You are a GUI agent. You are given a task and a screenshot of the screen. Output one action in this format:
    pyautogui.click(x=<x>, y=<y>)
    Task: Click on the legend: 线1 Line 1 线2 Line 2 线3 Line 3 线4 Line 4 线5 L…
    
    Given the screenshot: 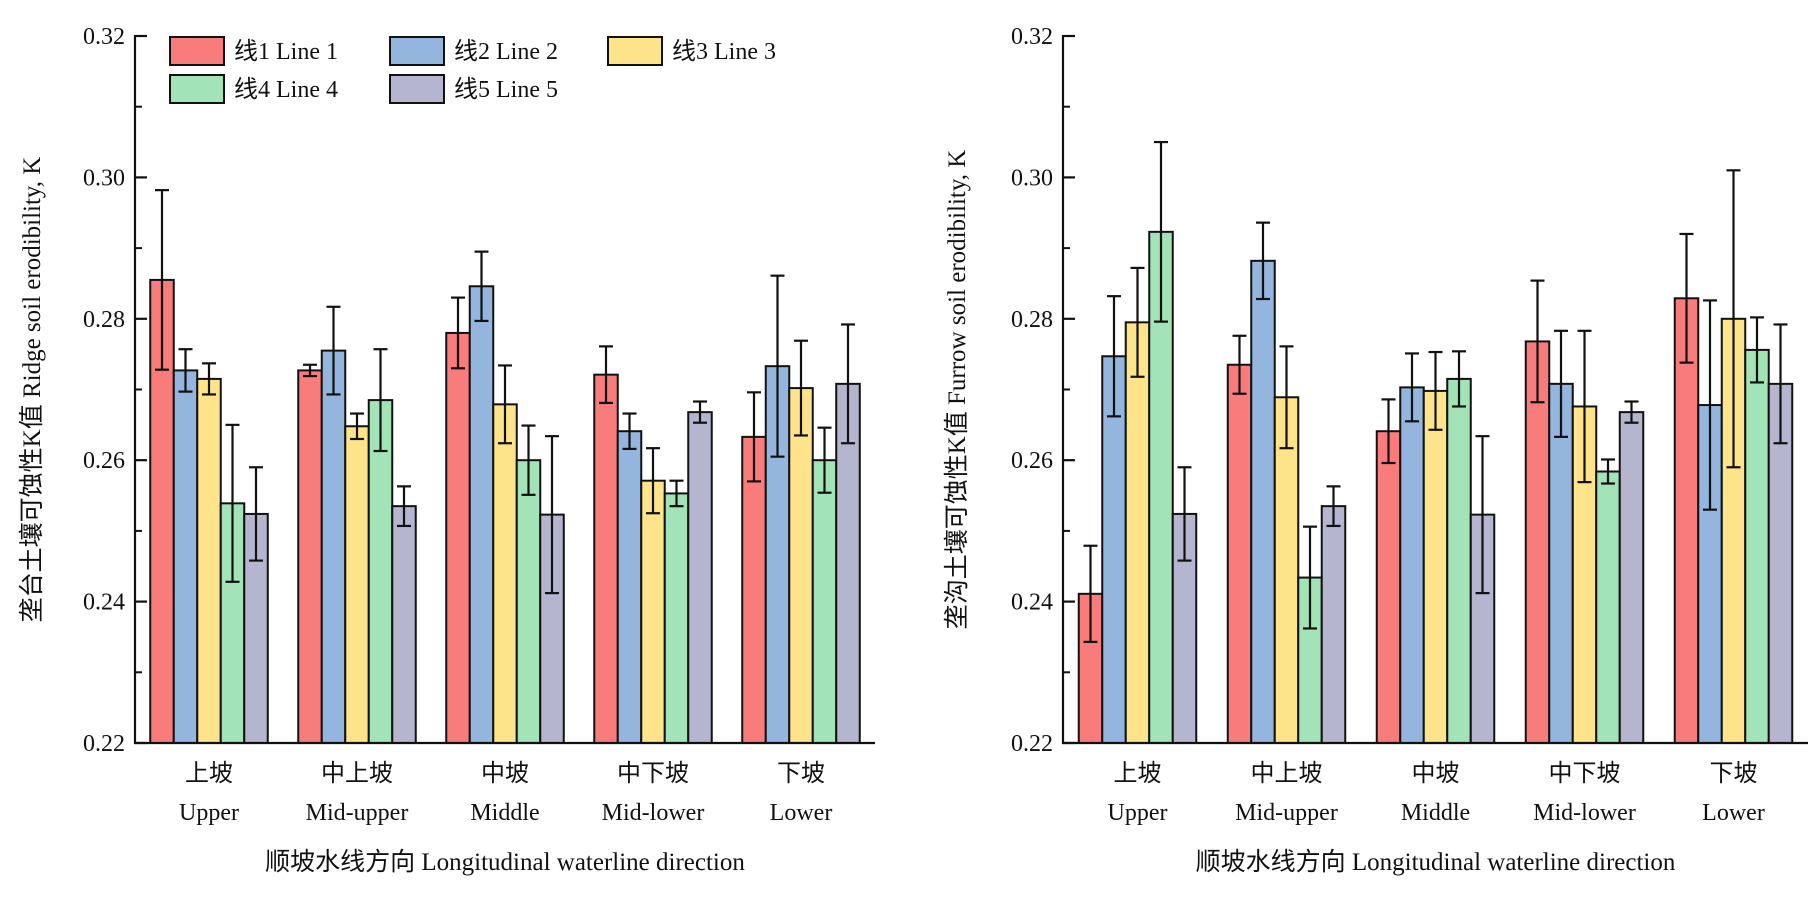 What is the action you would take?
    pyautogui.click(x=472, y=70)
    